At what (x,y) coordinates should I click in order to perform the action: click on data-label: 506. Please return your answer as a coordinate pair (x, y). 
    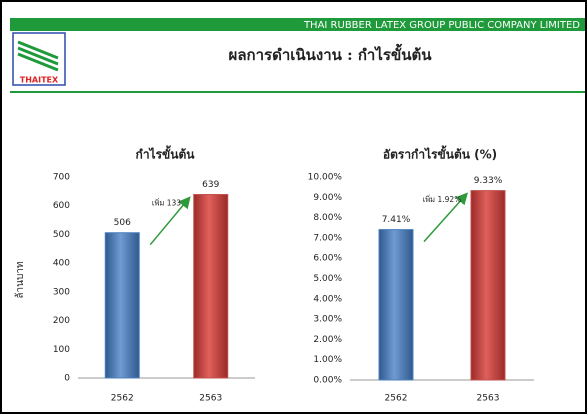
    Looking at the image, I should click on (122, 223).